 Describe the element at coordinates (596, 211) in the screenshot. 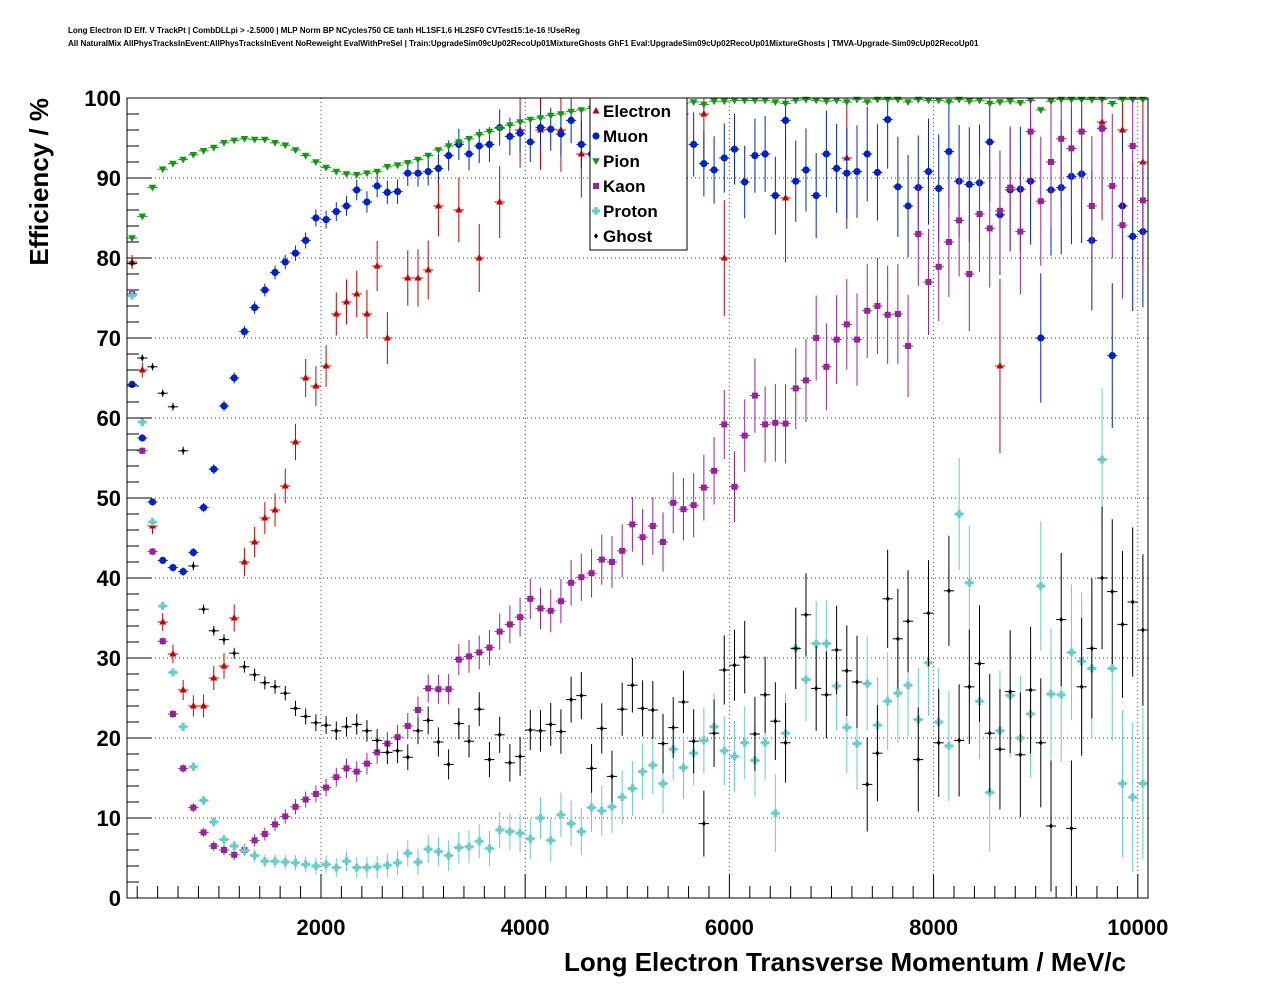

I see `legend-marker-proton` at that location.